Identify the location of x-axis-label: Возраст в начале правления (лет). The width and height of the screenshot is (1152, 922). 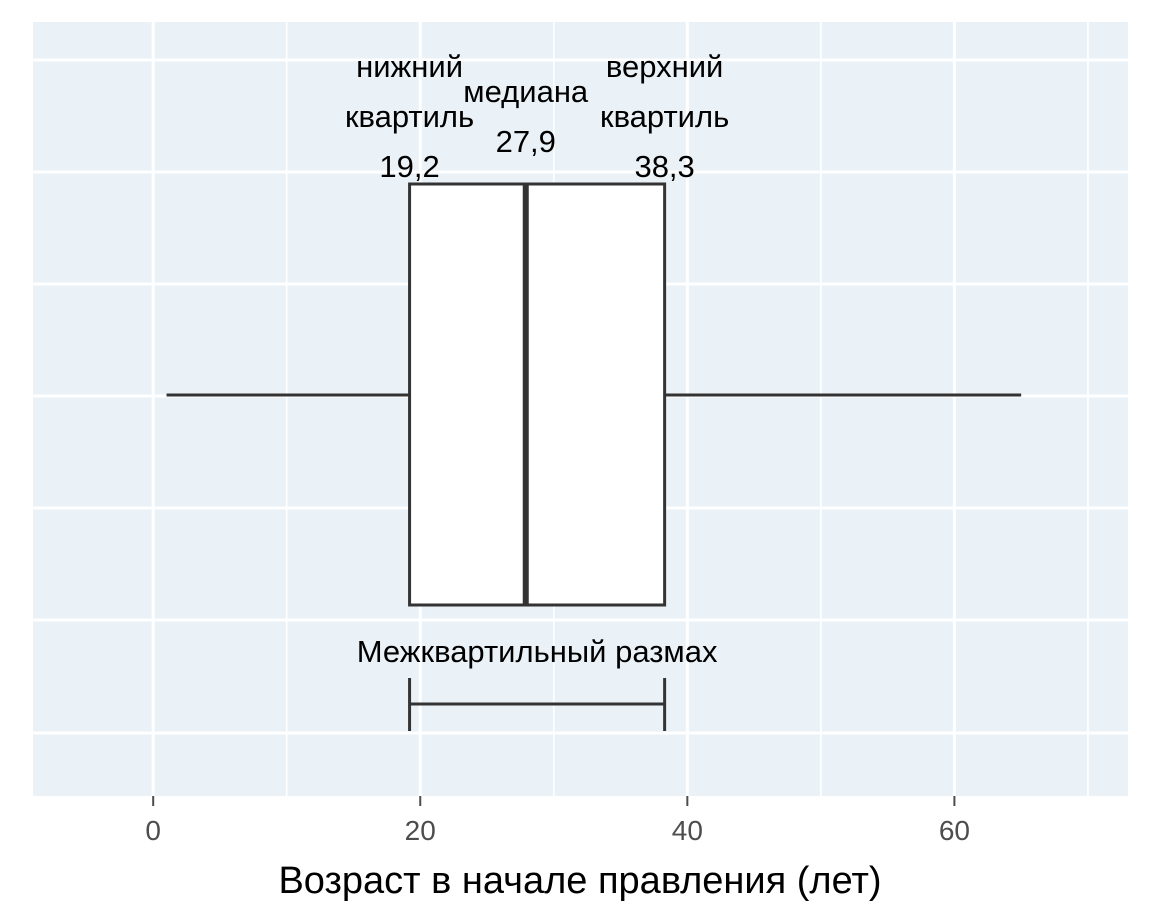
(579, 881).